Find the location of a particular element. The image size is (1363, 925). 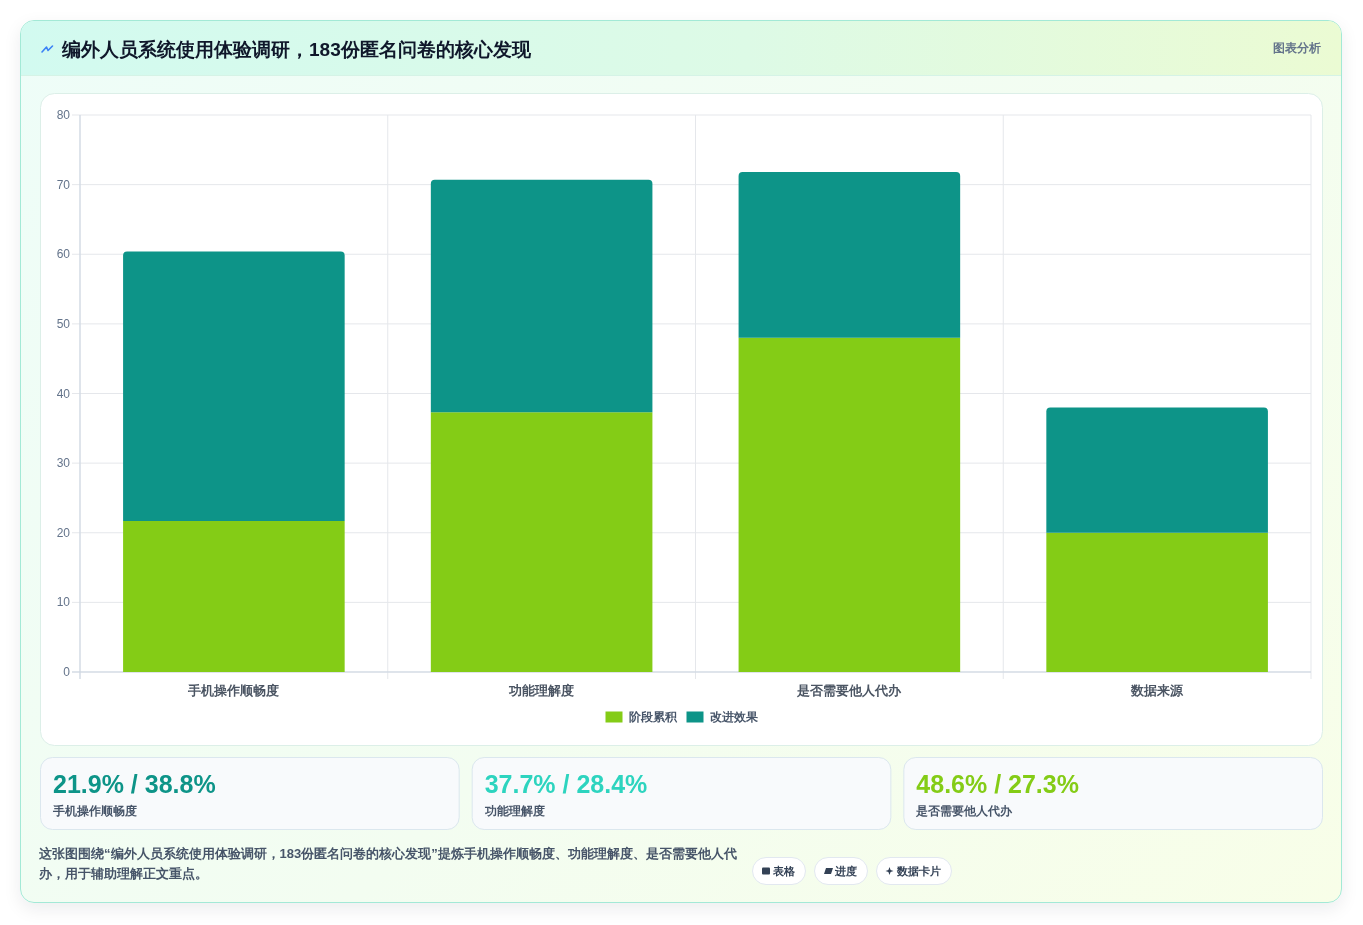

text: 这张图围绕“编外人员系统使用体验调研，183份匿名问卷的核心发现”提炼手机操作顺畅度、功能理解度、是否需要他人代办，用于辅助理解正文重点。 is located at coordinates (388, 864).